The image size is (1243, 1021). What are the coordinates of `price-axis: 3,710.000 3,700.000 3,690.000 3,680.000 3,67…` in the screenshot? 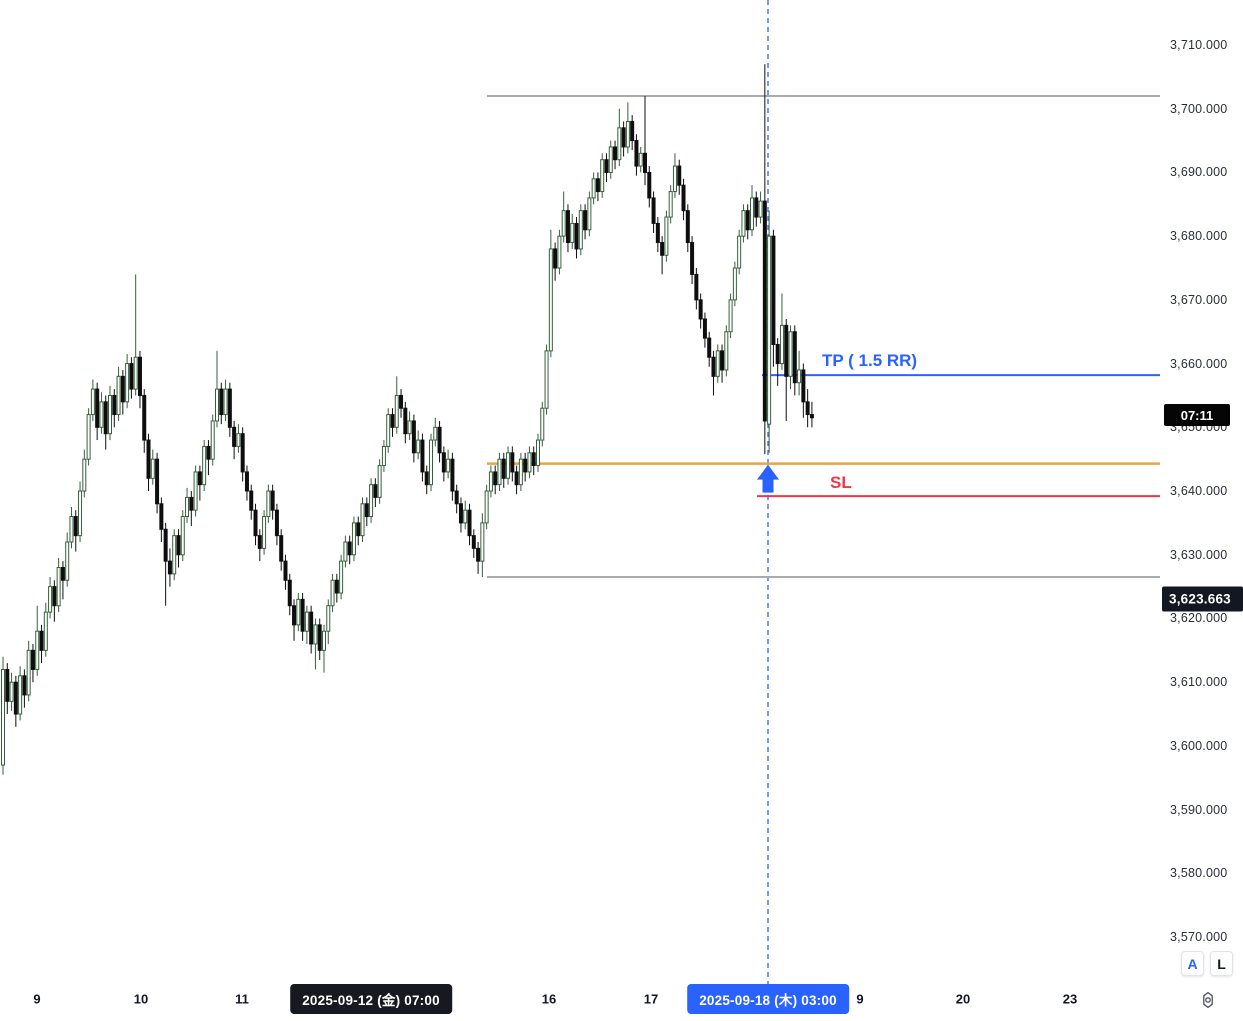 It's located at (1202, 490).